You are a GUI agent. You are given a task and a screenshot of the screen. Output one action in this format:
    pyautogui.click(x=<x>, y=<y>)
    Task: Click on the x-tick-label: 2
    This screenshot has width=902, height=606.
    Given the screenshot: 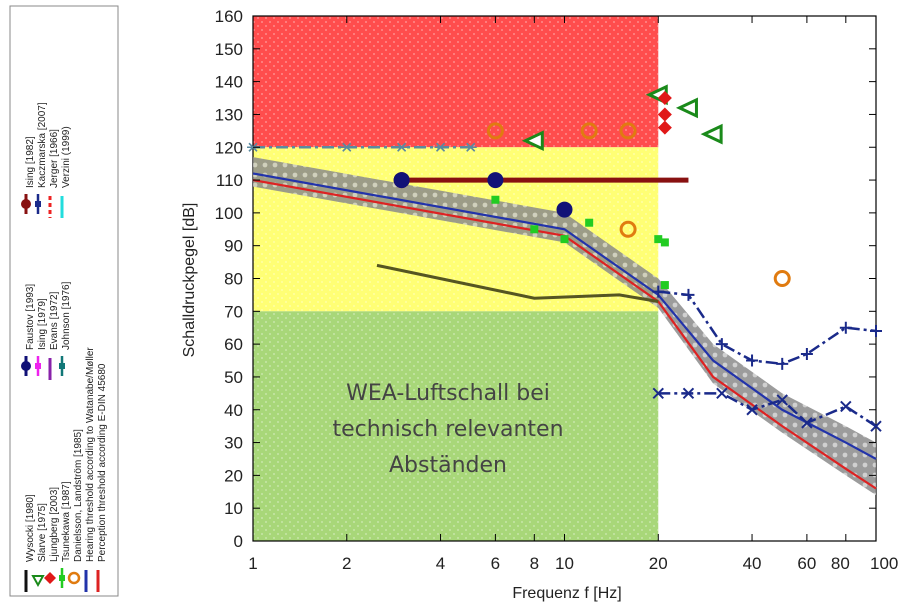 What is the action you would take?
    pyautogui.click(x=346, y=563)
    